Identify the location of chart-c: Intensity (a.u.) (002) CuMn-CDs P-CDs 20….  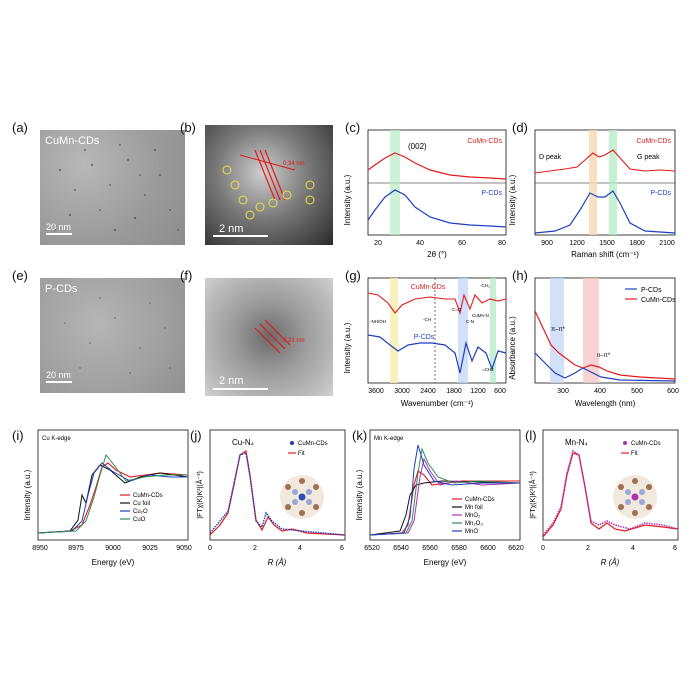
(425, 194).